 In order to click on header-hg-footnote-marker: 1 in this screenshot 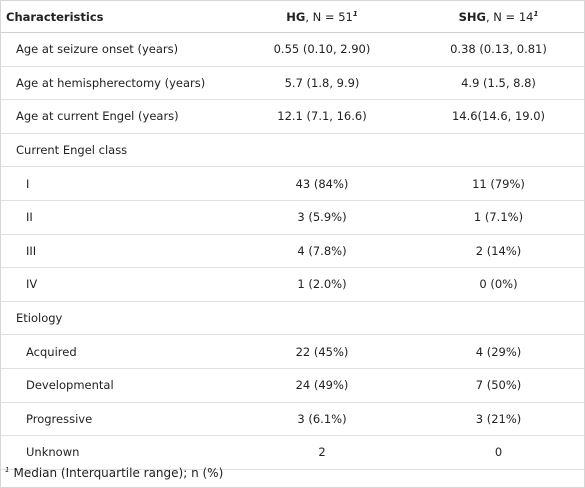, I will do `click(355, 14)`.